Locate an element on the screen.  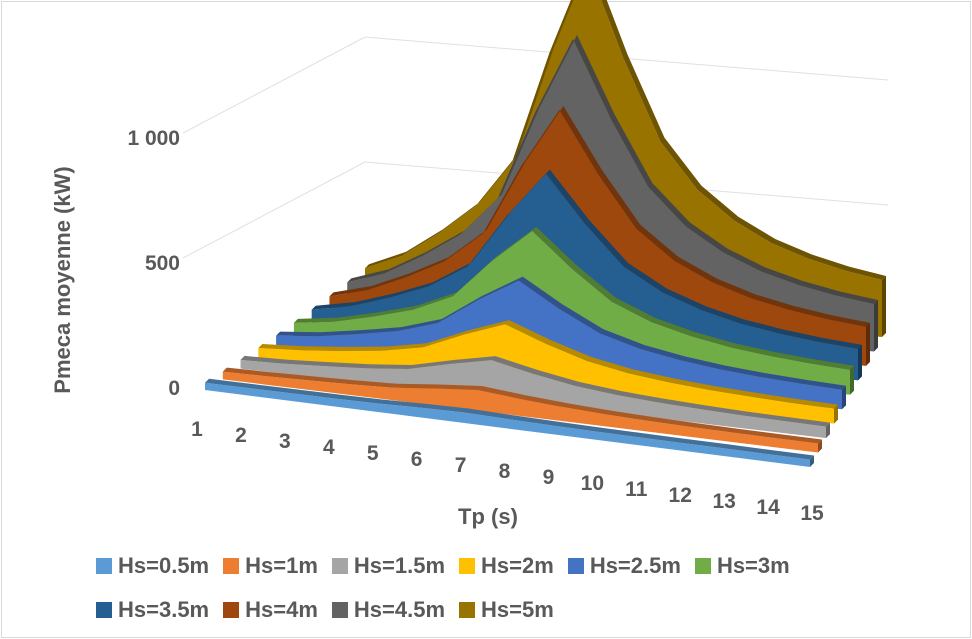
legend-label: Hs=1.5m is located at coordinates (399, 565).